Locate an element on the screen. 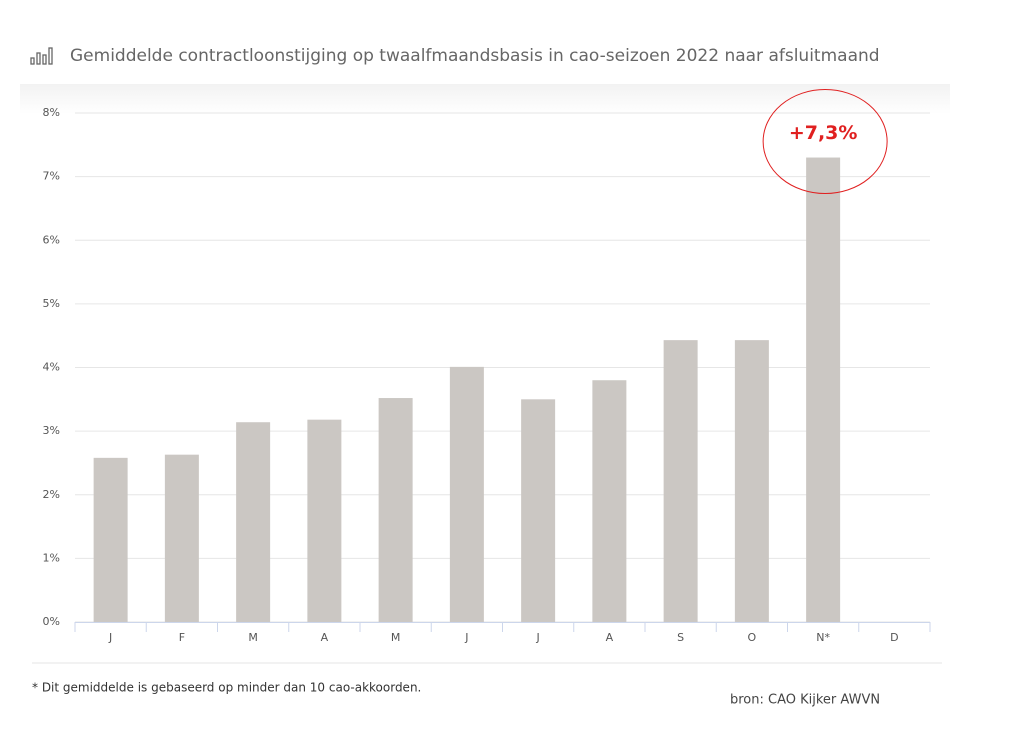 The width and height of the screenshot is (1024, 752). annotation: +7,3% is located at coordinates (823, 133).